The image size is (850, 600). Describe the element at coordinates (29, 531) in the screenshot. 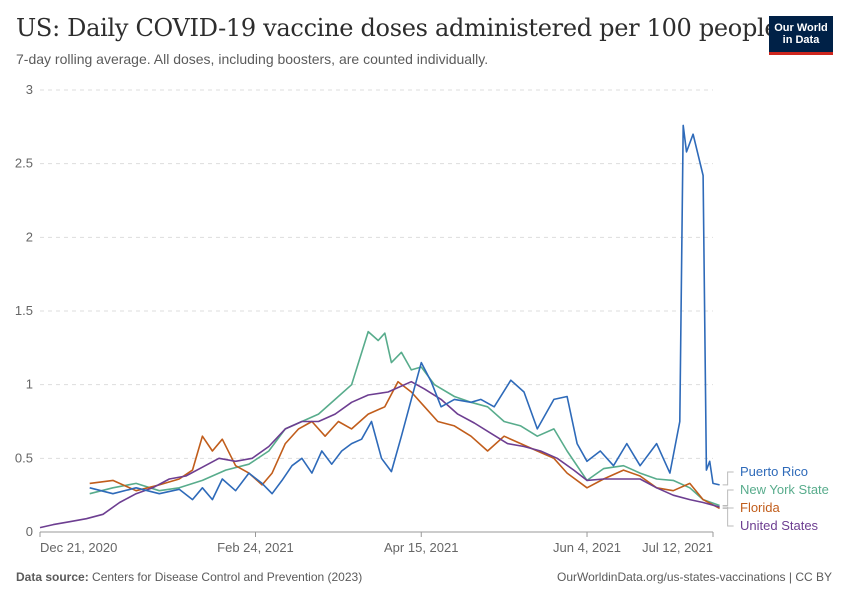

I see `y-tick-label: 0` at that location.